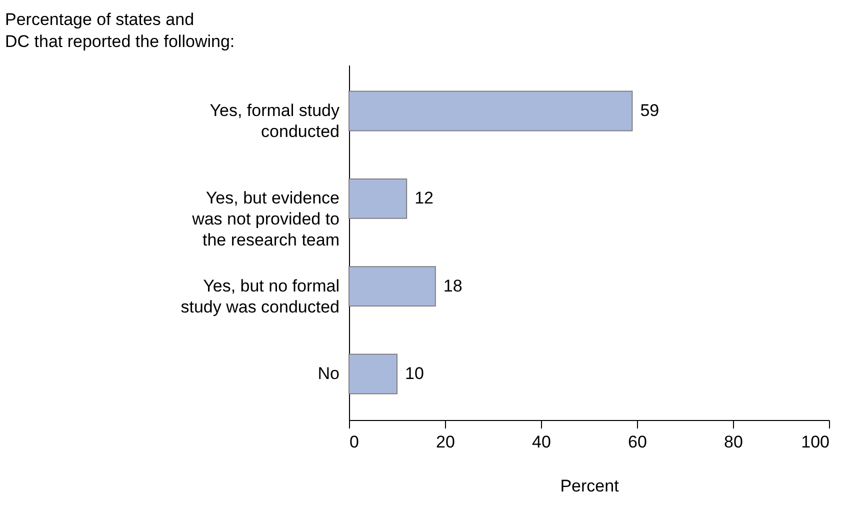 The image size is (851, 519). Describe the element at coordinates (265, 219) in the screenshot. I see `y-tick-label: Yes, but evidence was not provided to the research team` at that location.